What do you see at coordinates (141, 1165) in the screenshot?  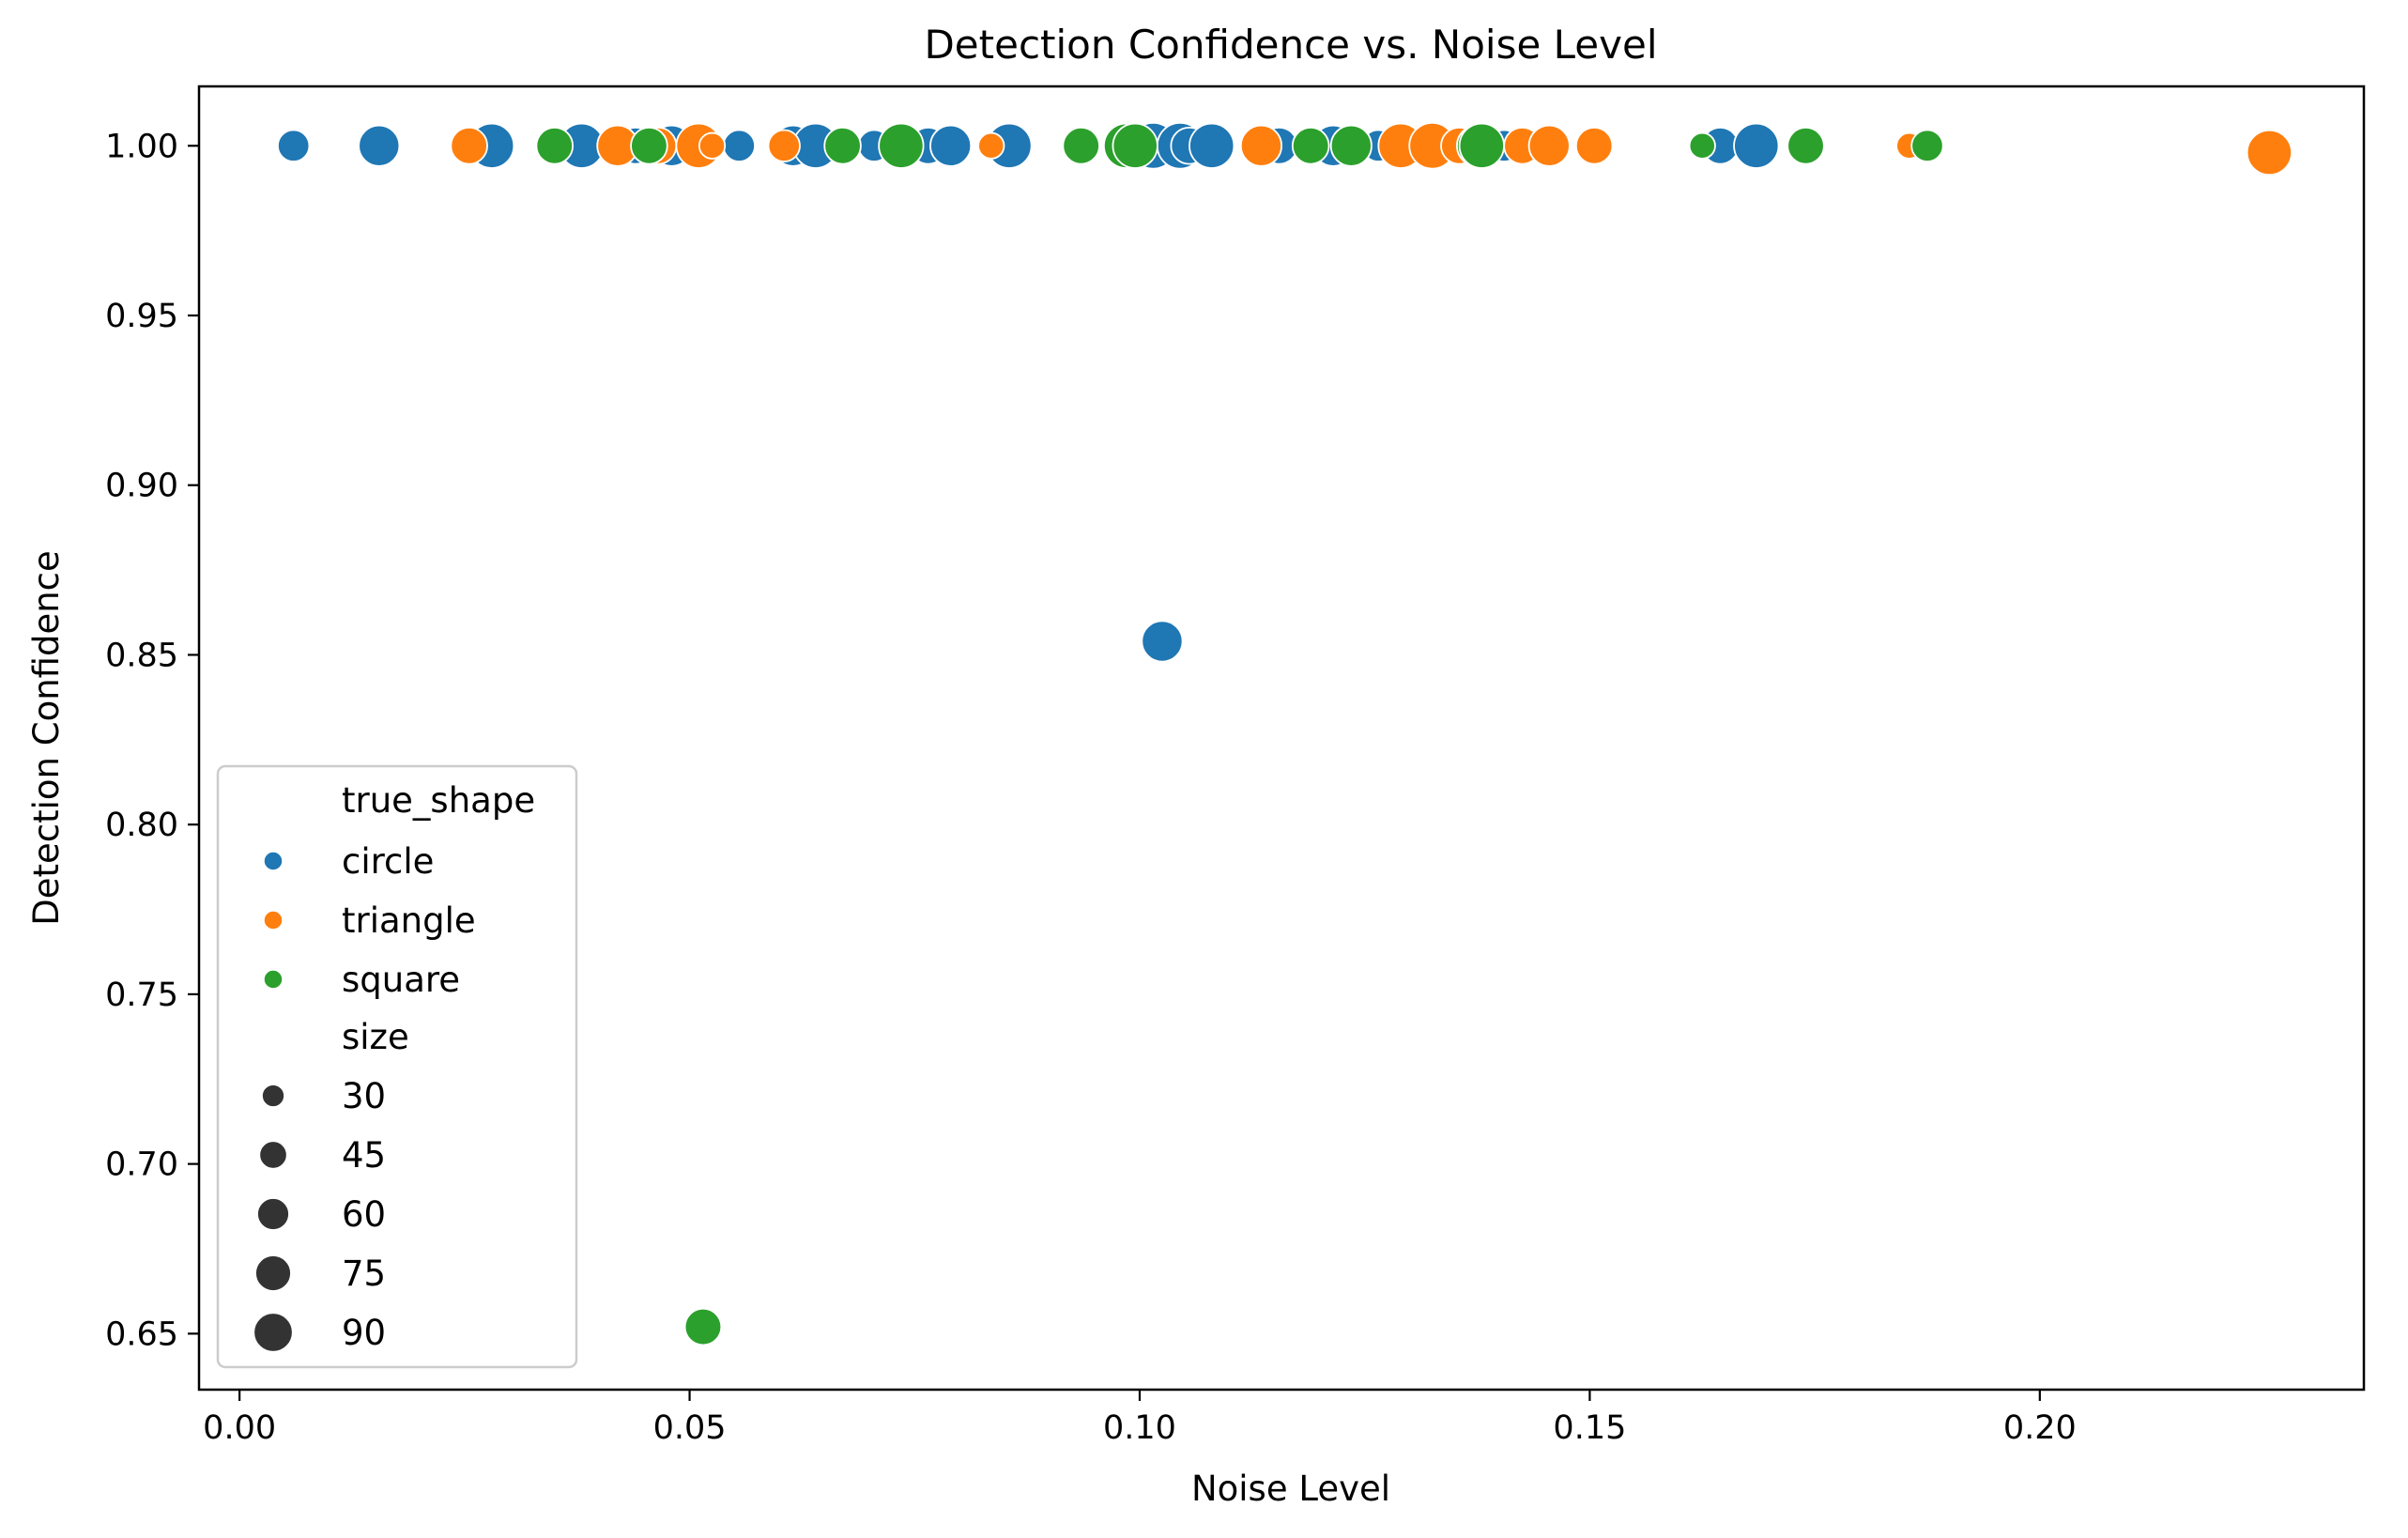 I see `y-tick-label: 0.70` at bounding box center [141, 1165].